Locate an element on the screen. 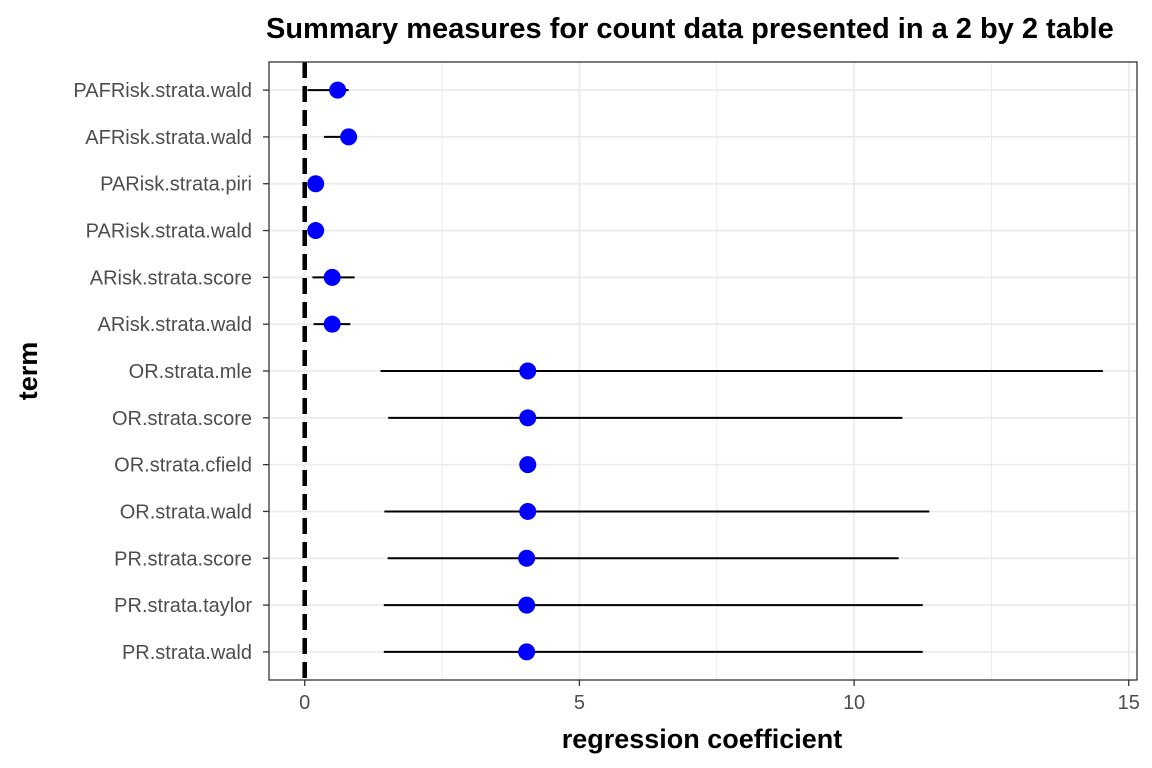 The image size is (1152, 768). y-tick-label: OR.strata.mle is located at coordinates (190, 372).